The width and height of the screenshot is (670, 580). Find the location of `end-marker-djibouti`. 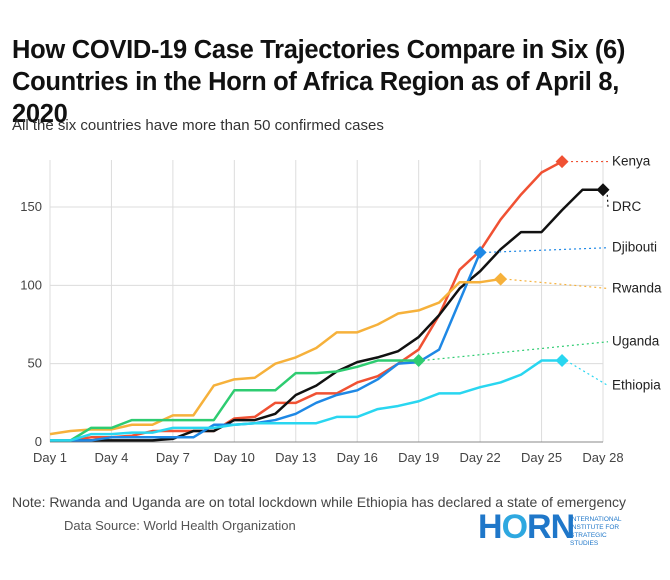

end-marker-djibouti is located at coordinates (480, 252).